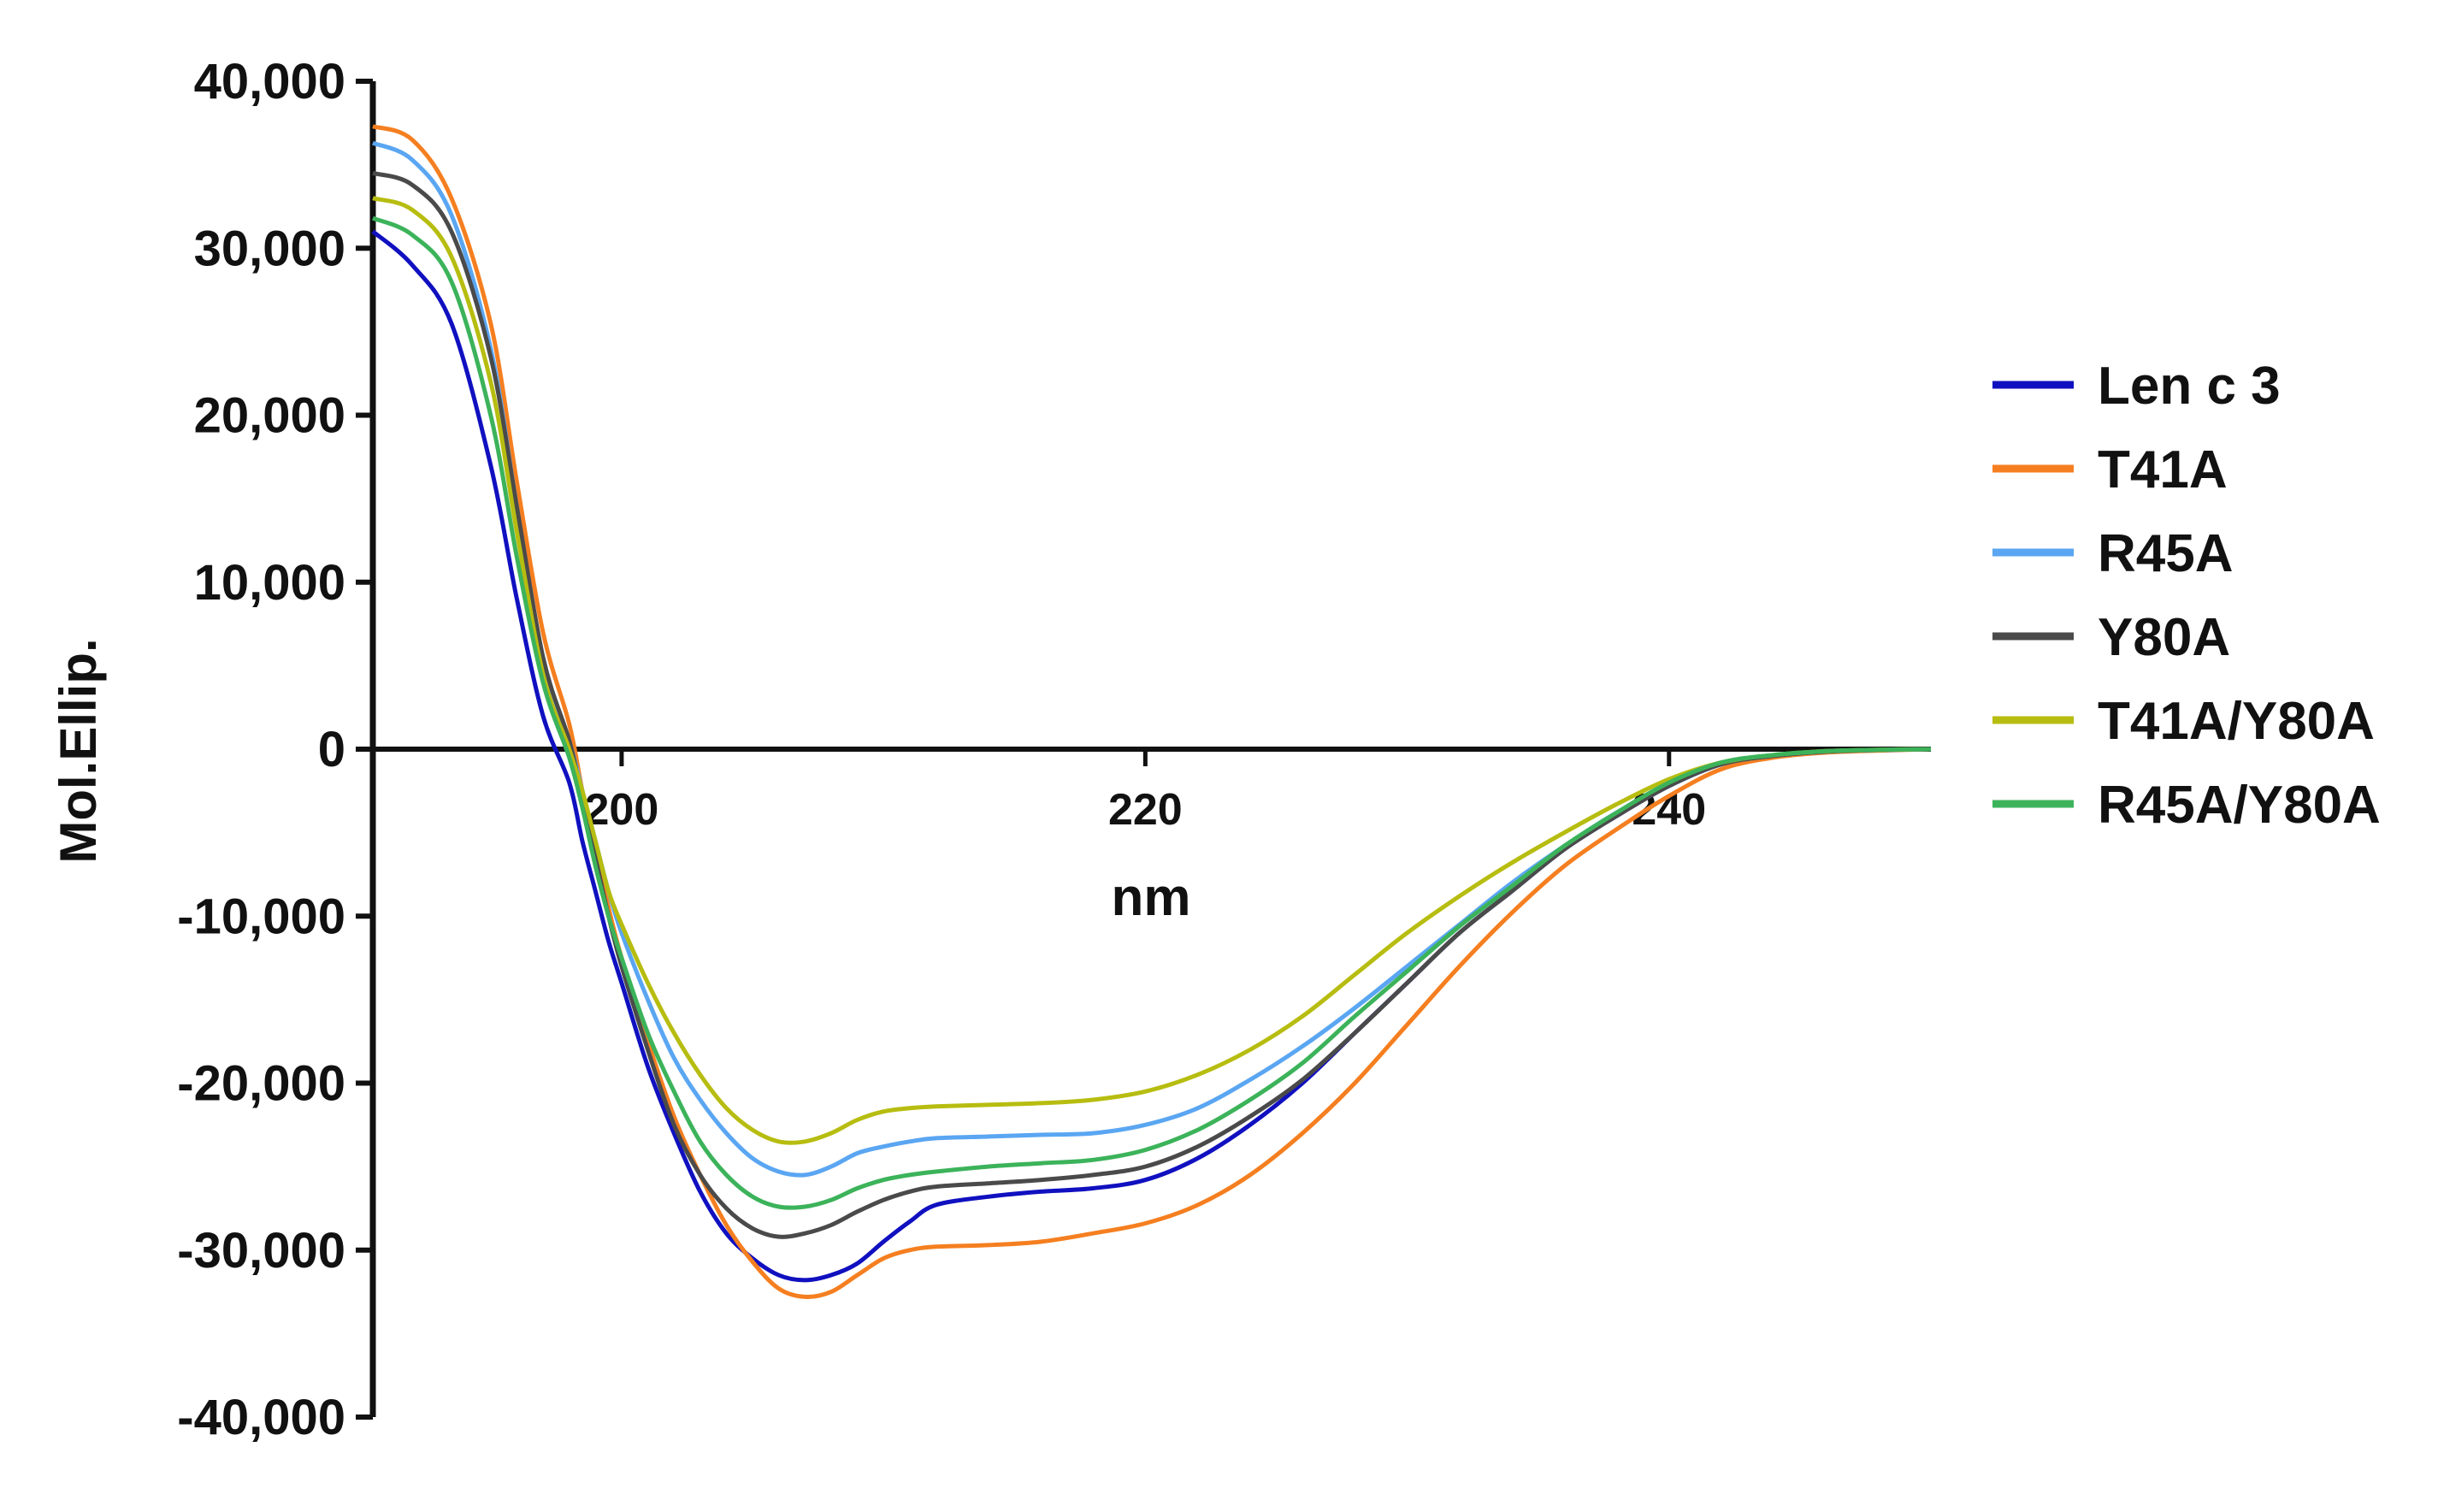 The image size is (2438, 1512). Describe the element at coordinates (2163, 469) in the screenshot. I see `legend-label: T41A` at that location.